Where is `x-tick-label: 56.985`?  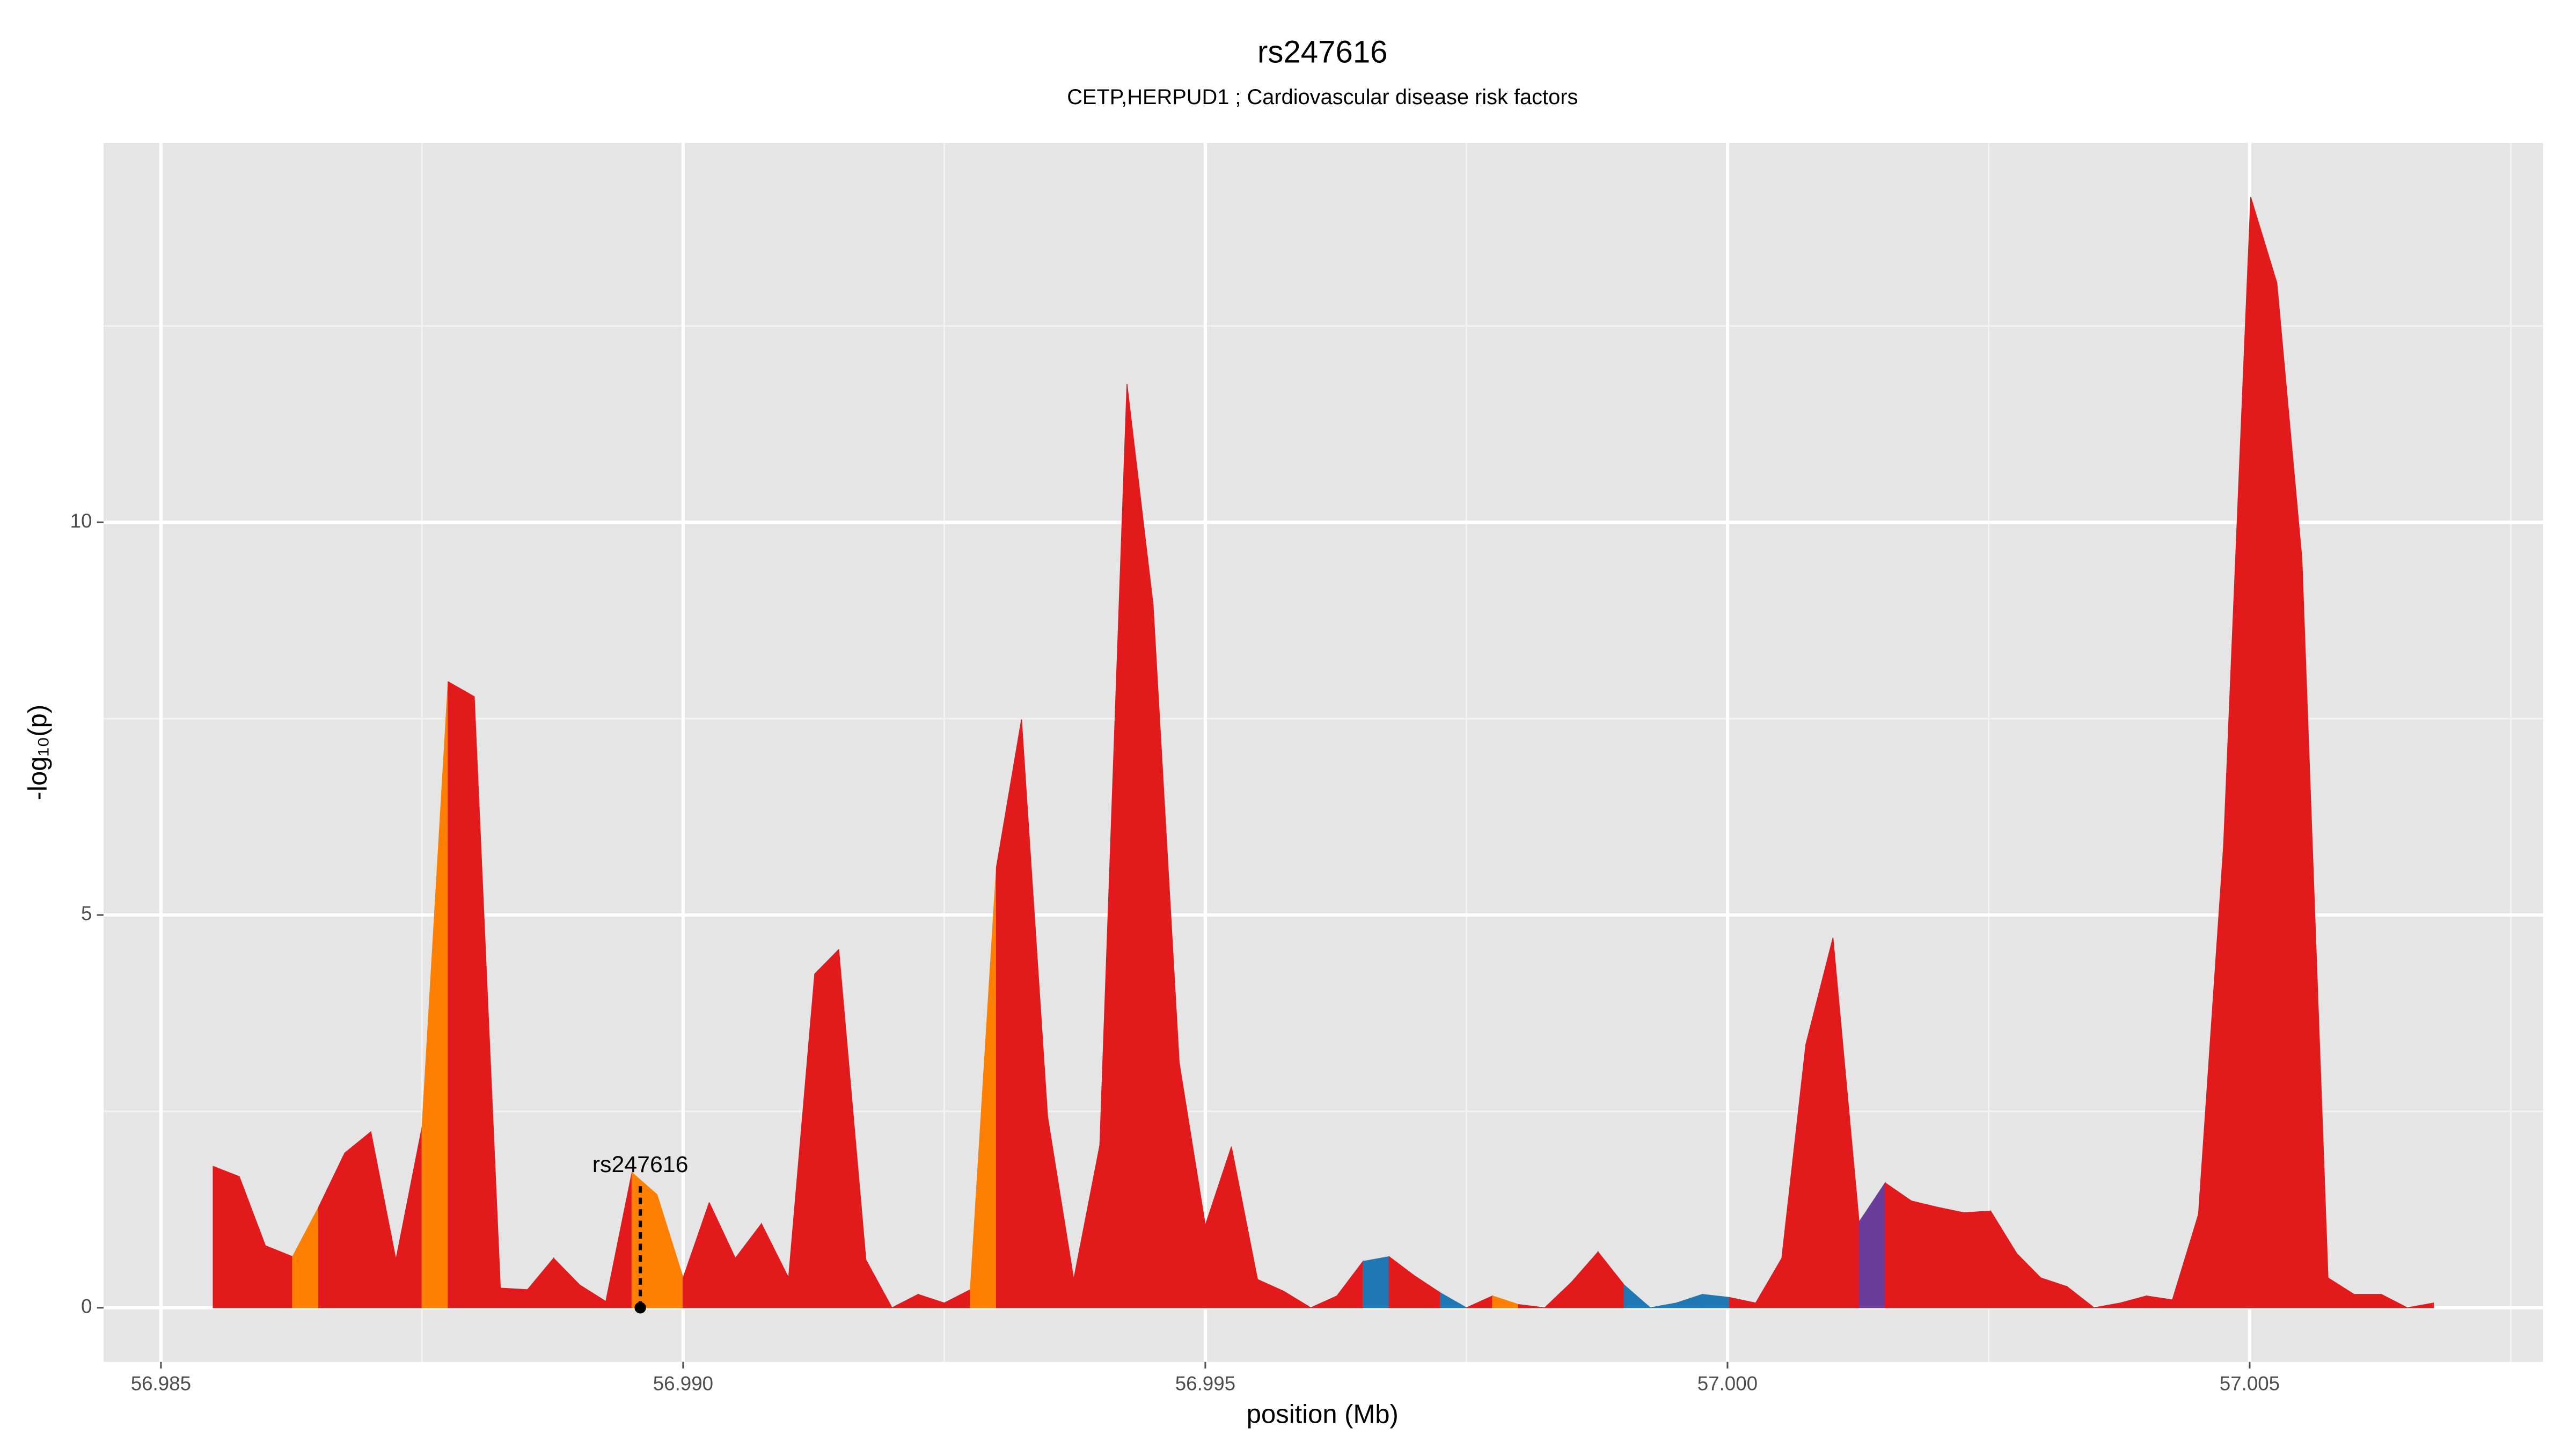
x-tick-label: 56.985 is located at coordinates (161, 1383).